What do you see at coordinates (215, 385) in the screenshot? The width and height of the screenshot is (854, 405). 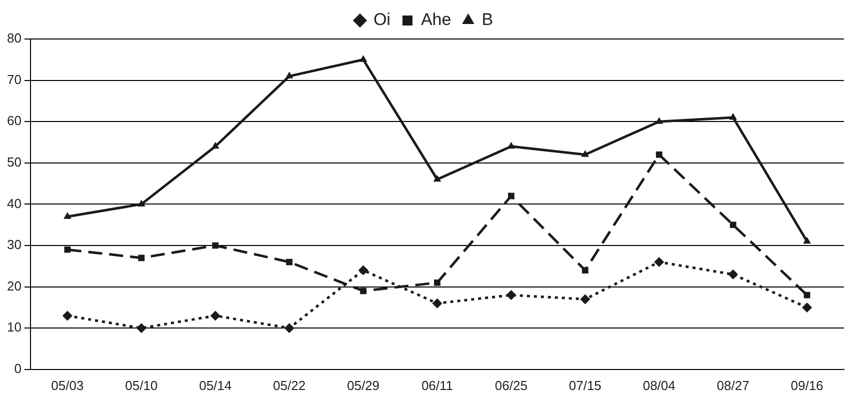 I see `x-tick-label: 05/14` at bounding box center [215, 385].